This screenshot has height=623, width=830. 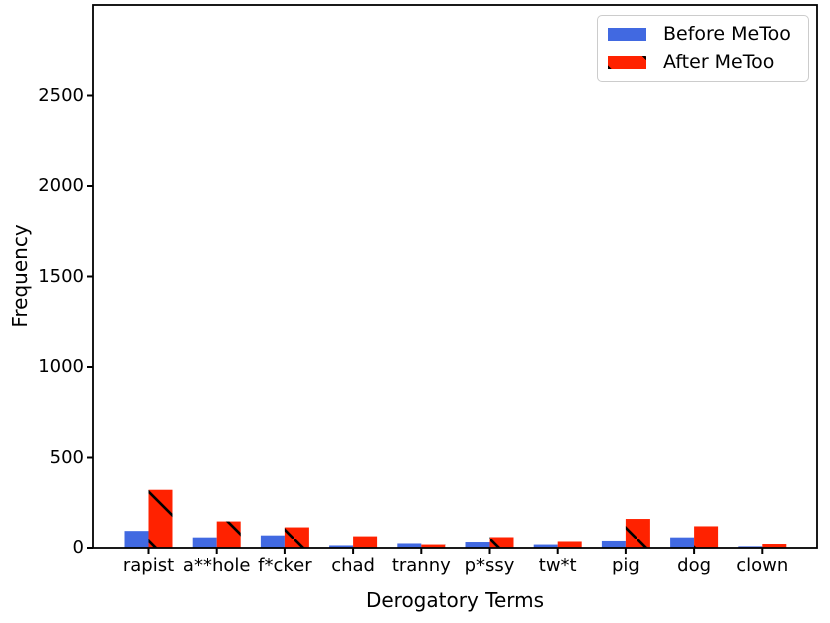 I want to click on x-tick-label: tw*t, so click(x=557, y=565).